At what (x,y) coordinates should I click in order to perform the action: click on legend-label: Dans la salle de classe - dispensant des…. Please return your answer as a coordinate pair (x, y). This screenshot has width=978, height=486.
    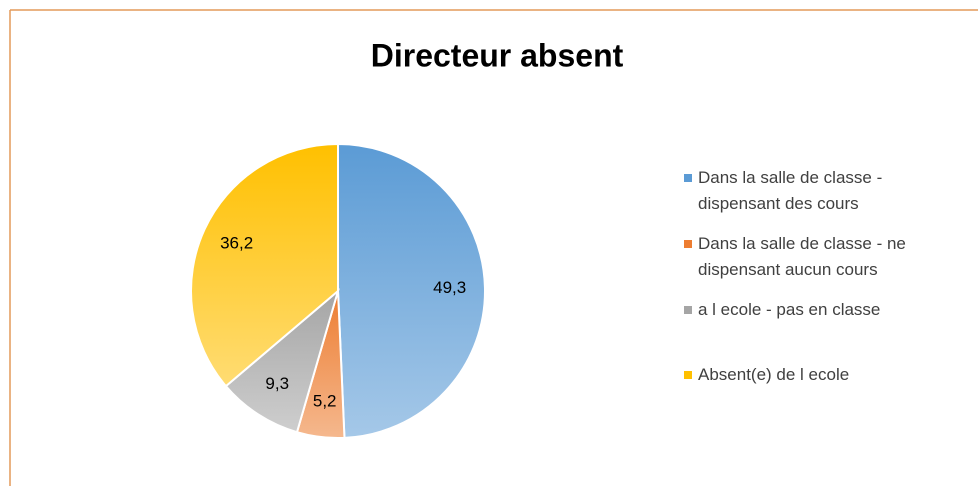
    Looking at the image, I should click on (790, 190).